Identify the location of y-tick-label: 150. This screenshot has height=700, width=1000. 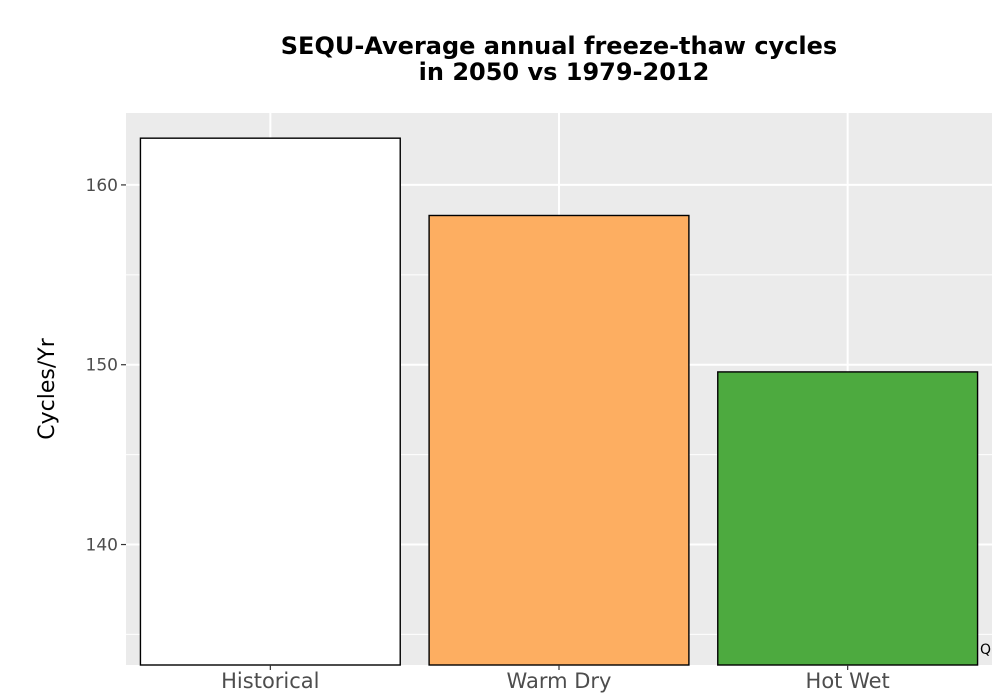
(102, 366).